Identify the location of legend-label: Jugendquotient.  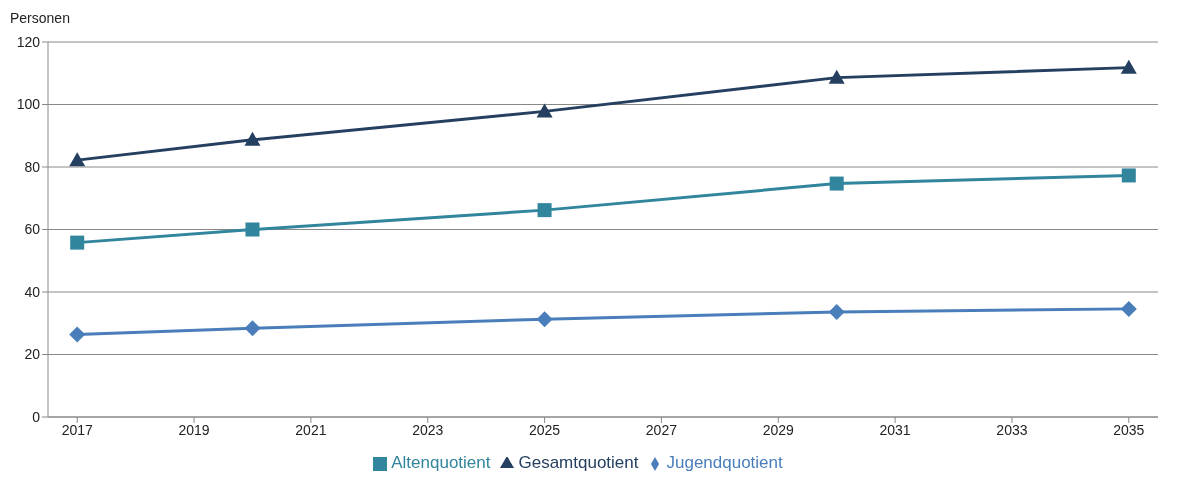
(724, 462).